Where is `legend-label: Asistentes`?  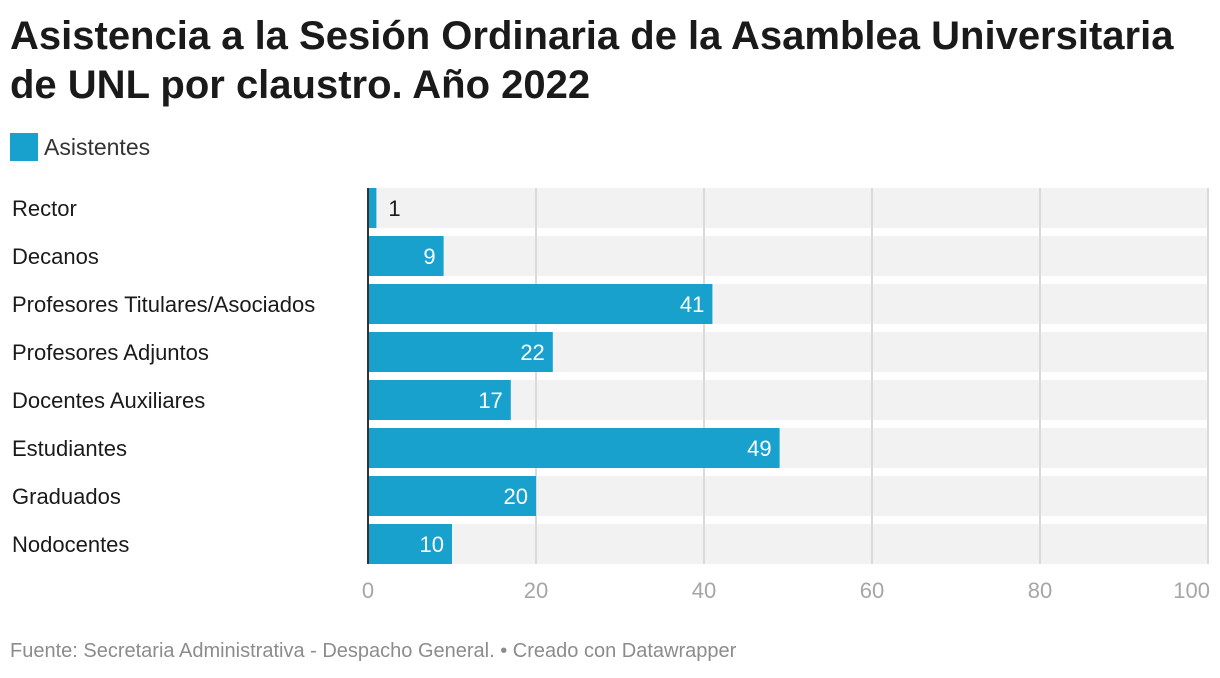 legend-label: Asistentes is located at coordinates (97, 146).